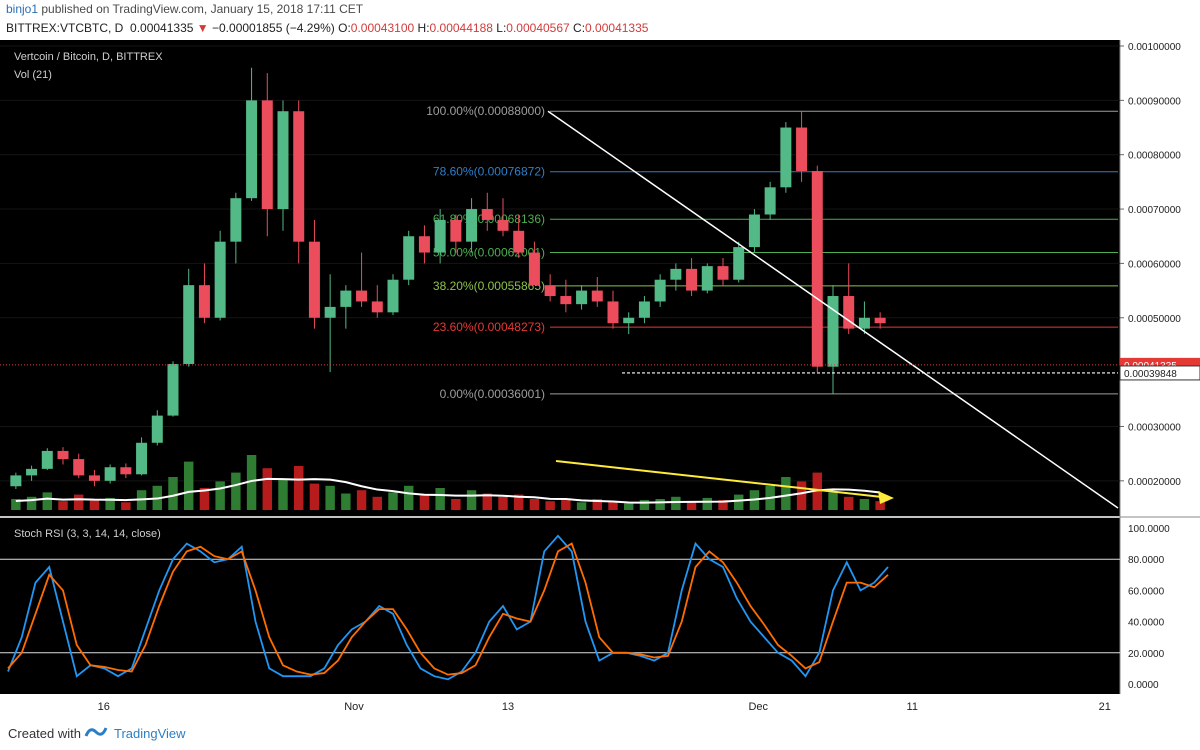 This screenshot has width=1200, height=750. Describe the element at coordinates (1154, 210) in the screenshot. I see `price-tick-label: 0.00070000` at that location.